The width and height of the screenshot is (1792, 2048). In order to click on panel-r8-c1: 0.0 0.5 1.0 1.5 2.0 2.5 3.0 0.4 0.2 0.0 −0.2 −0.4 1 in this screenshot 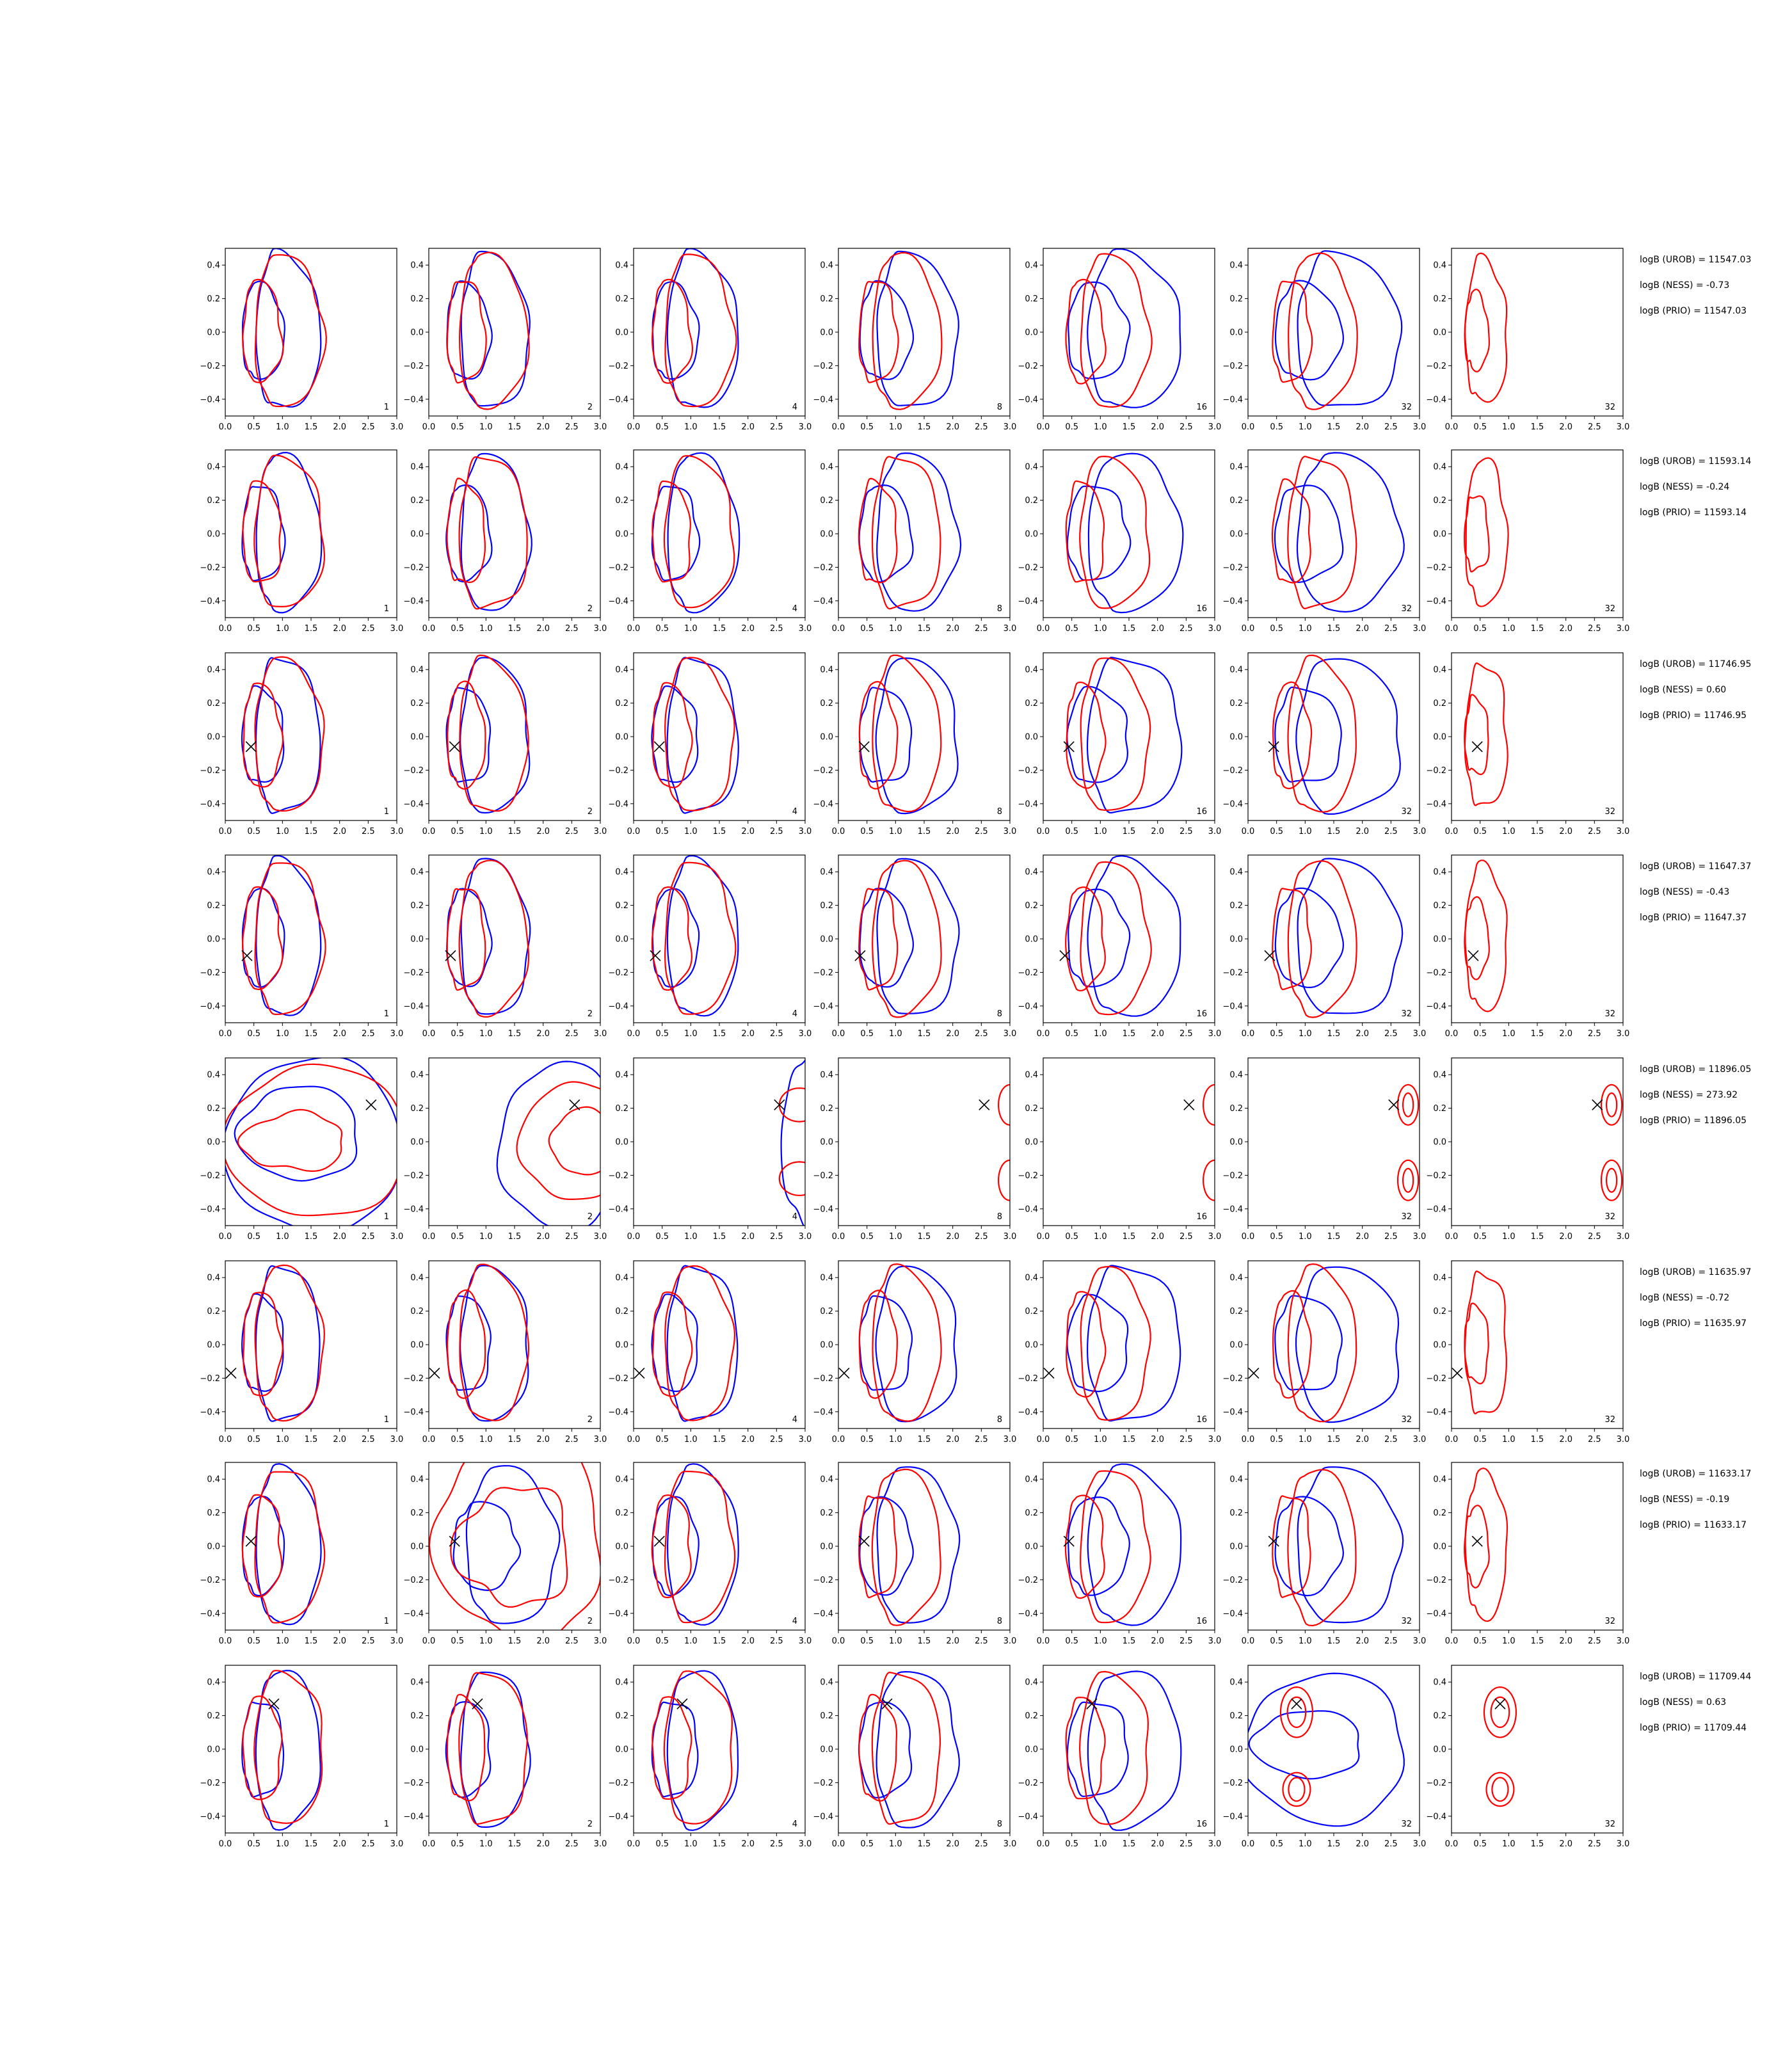, I will do `click(301, 1757)`.